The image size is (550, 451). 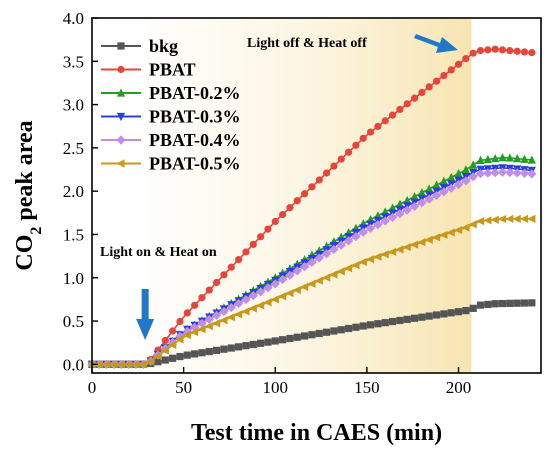 What do you see at coordinates (307, 43) in the screenshot?
I see `annotation-light-off: Light off & Heat off` at bounding box center [307, 43].